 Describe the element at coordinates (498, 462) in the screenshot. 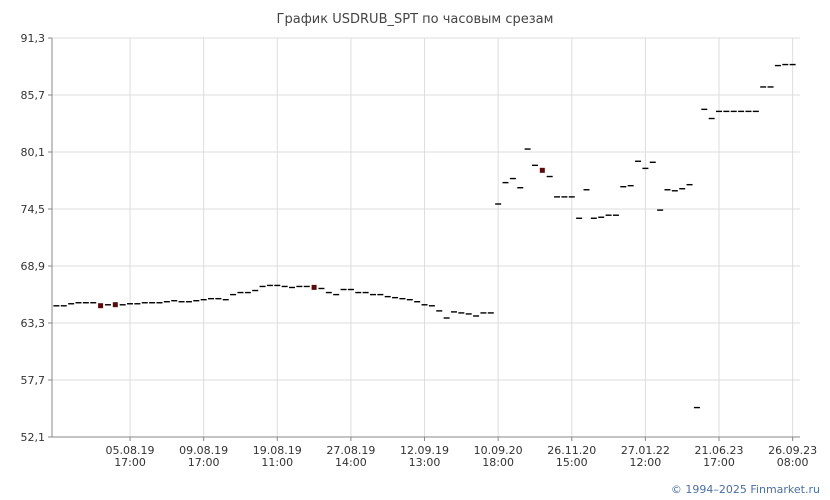

I see `x-tick-label-time: 18:00` at that location.